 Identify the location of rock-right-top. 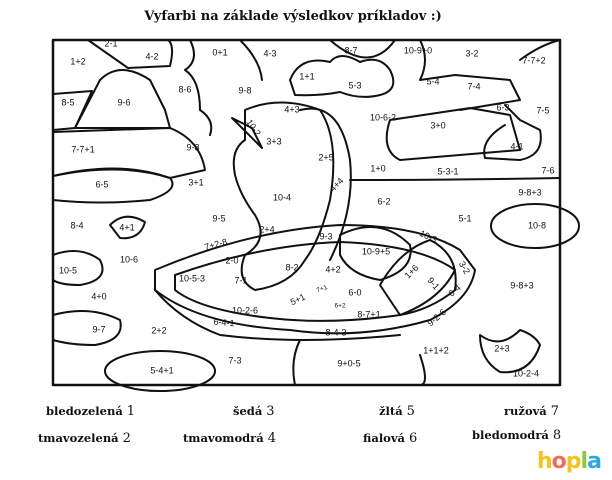
(470, 75).